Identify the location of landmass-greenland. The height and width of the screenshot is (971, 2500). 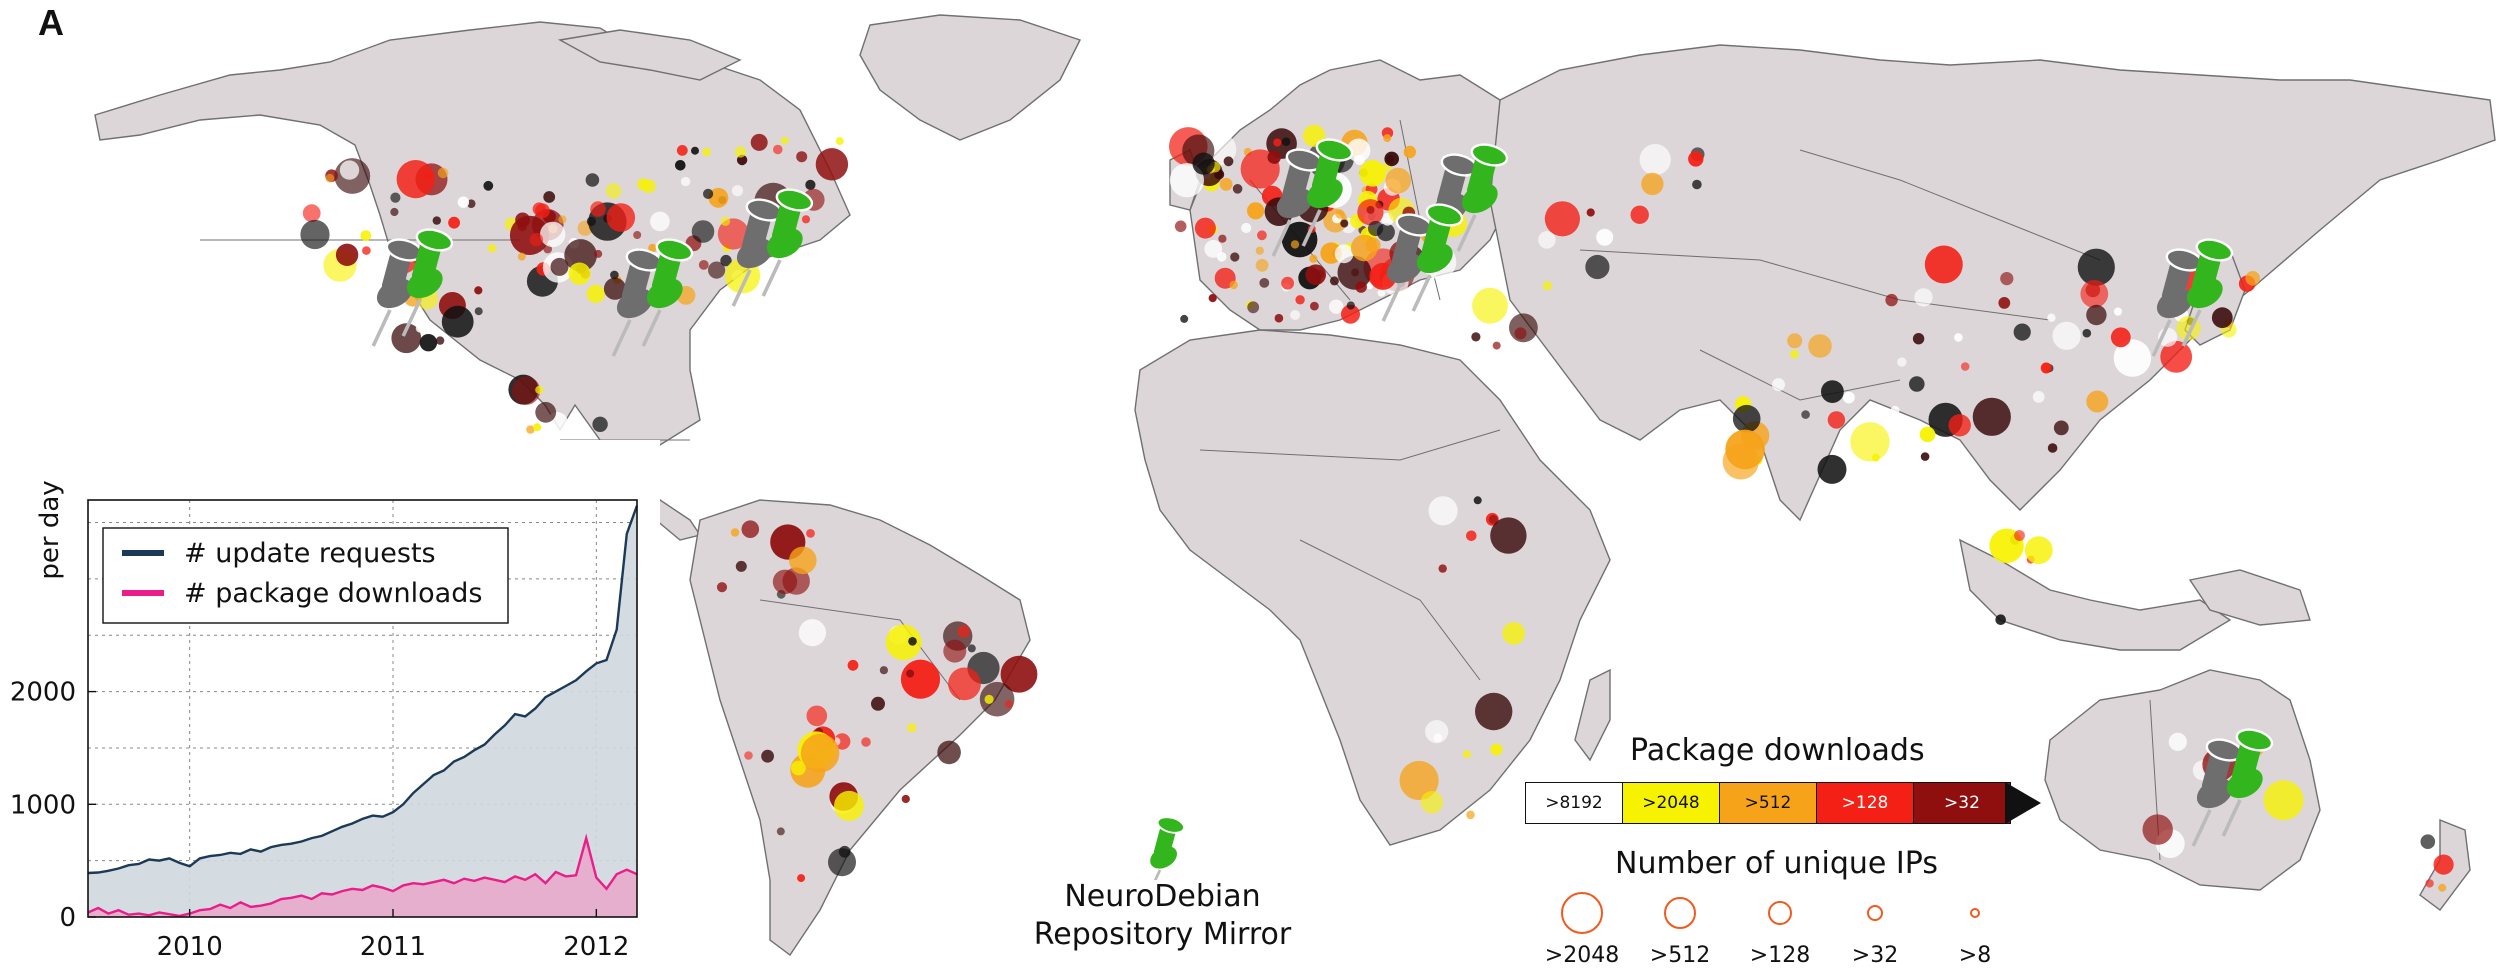
(970, 77).